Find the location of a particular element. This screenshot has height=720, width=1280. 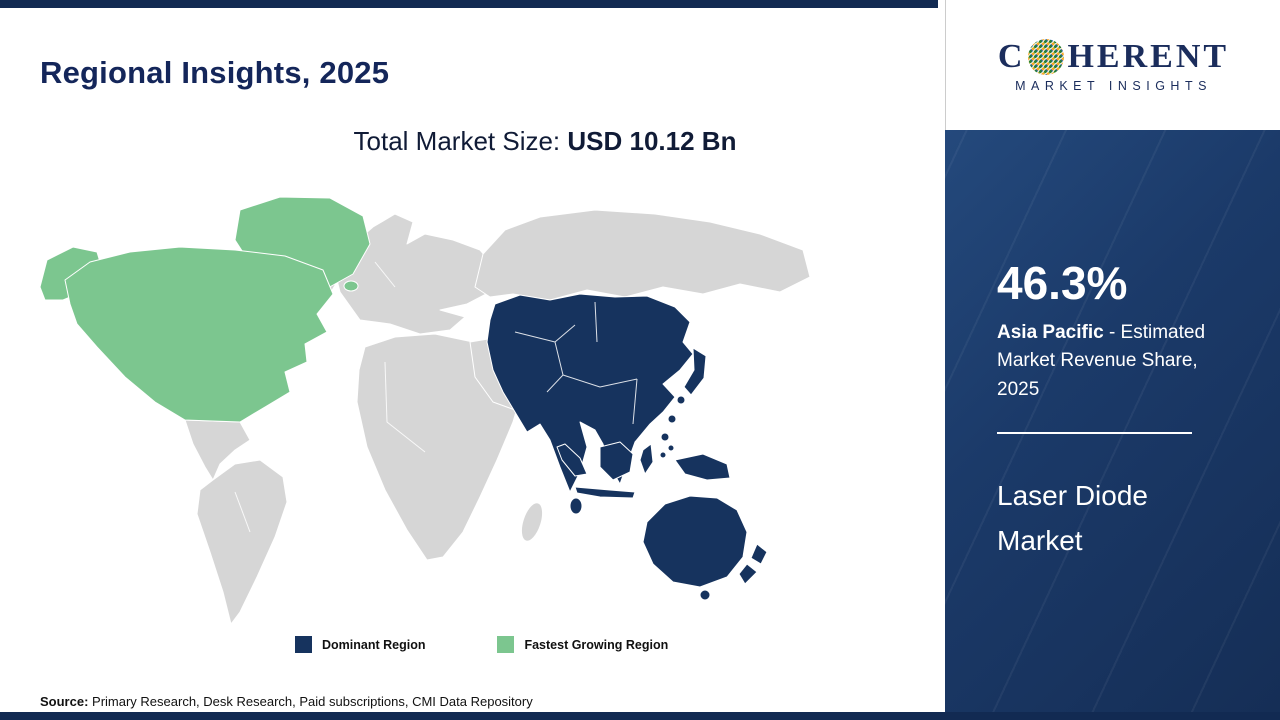

dominant-region-swatch is located at coordinates (303, 644).